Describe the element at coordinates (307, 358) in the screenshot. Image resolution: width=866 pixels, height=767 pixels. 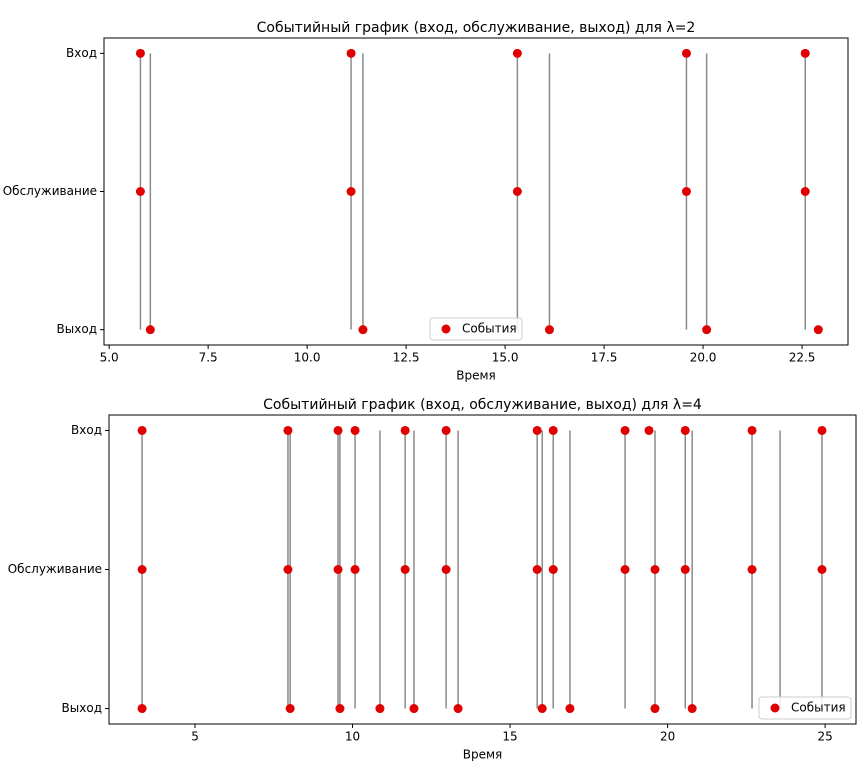
I see `x-tick-label: 10.0` at that location.